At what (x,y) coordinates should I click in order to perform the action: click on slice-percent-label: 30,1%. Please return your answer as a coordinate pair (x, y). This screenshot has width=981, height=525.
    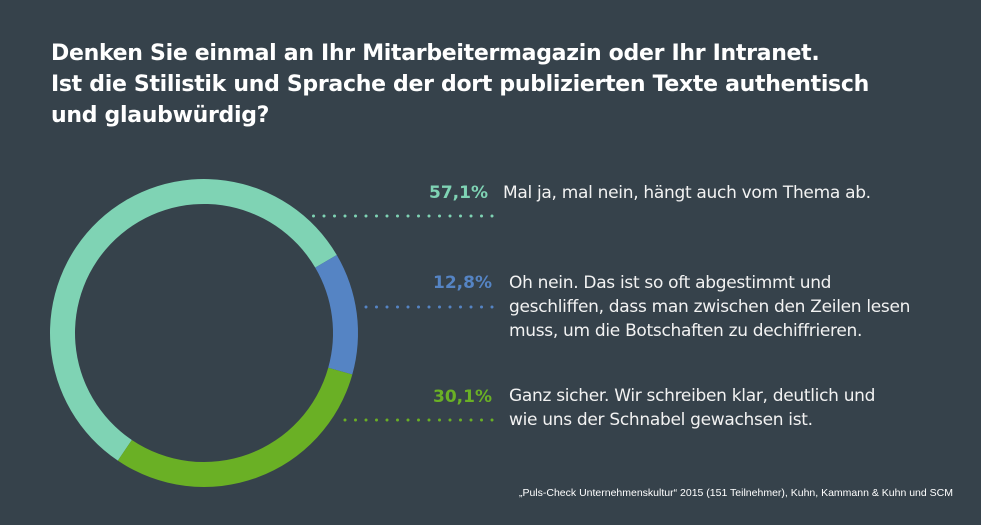
    Looking at the image, I should click on (462, 397).